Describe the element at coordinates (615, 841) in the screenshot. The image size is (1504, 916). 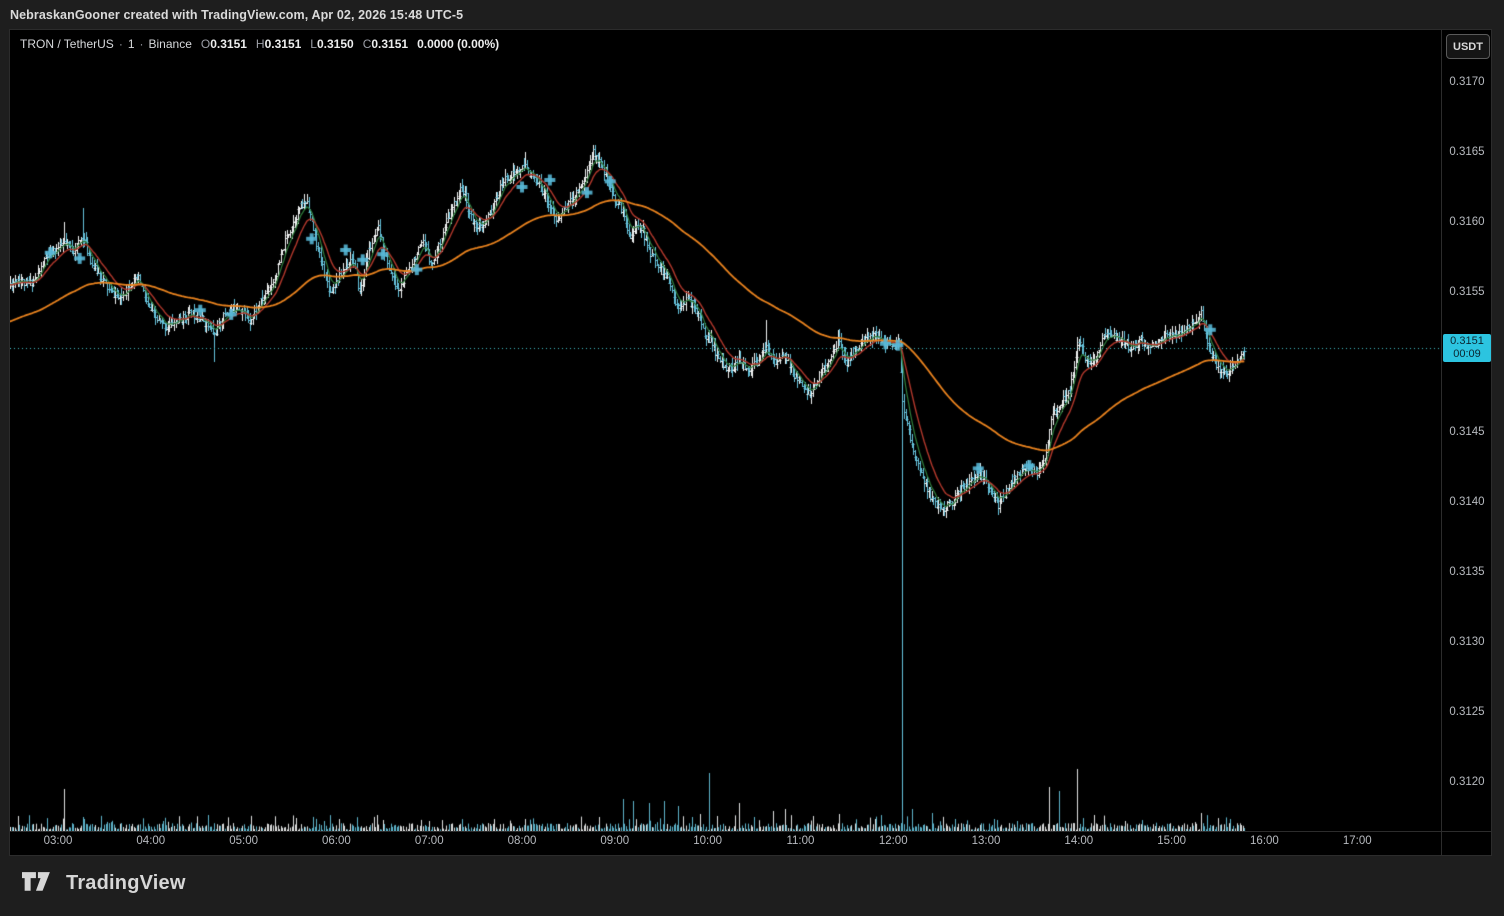
I see `time-tick-label: 09:00` at that location.